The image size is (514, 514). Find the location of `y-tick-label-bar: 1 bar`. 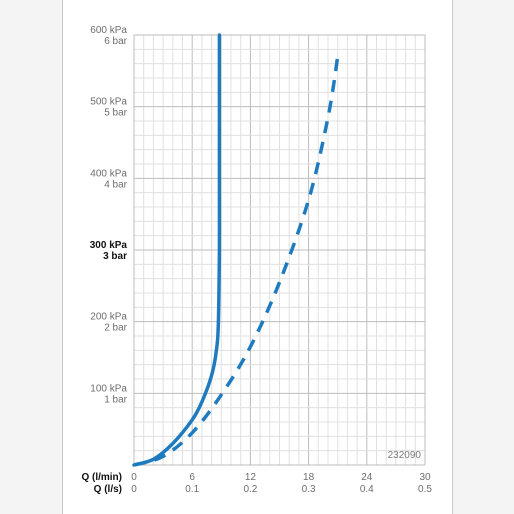

y-tick-label-bar: 1 bar is located at coordinates (115, 399).